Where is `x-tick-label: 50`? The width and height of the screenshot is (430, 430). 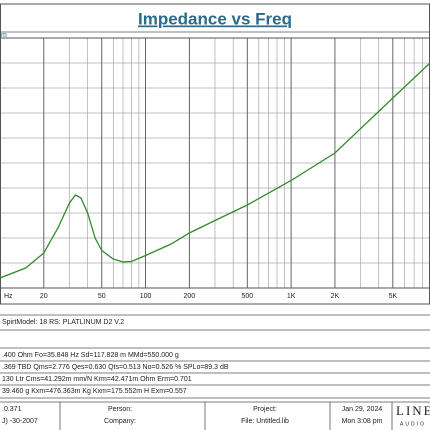 x-tick-label: 50 is located at coordinates (102, 296).